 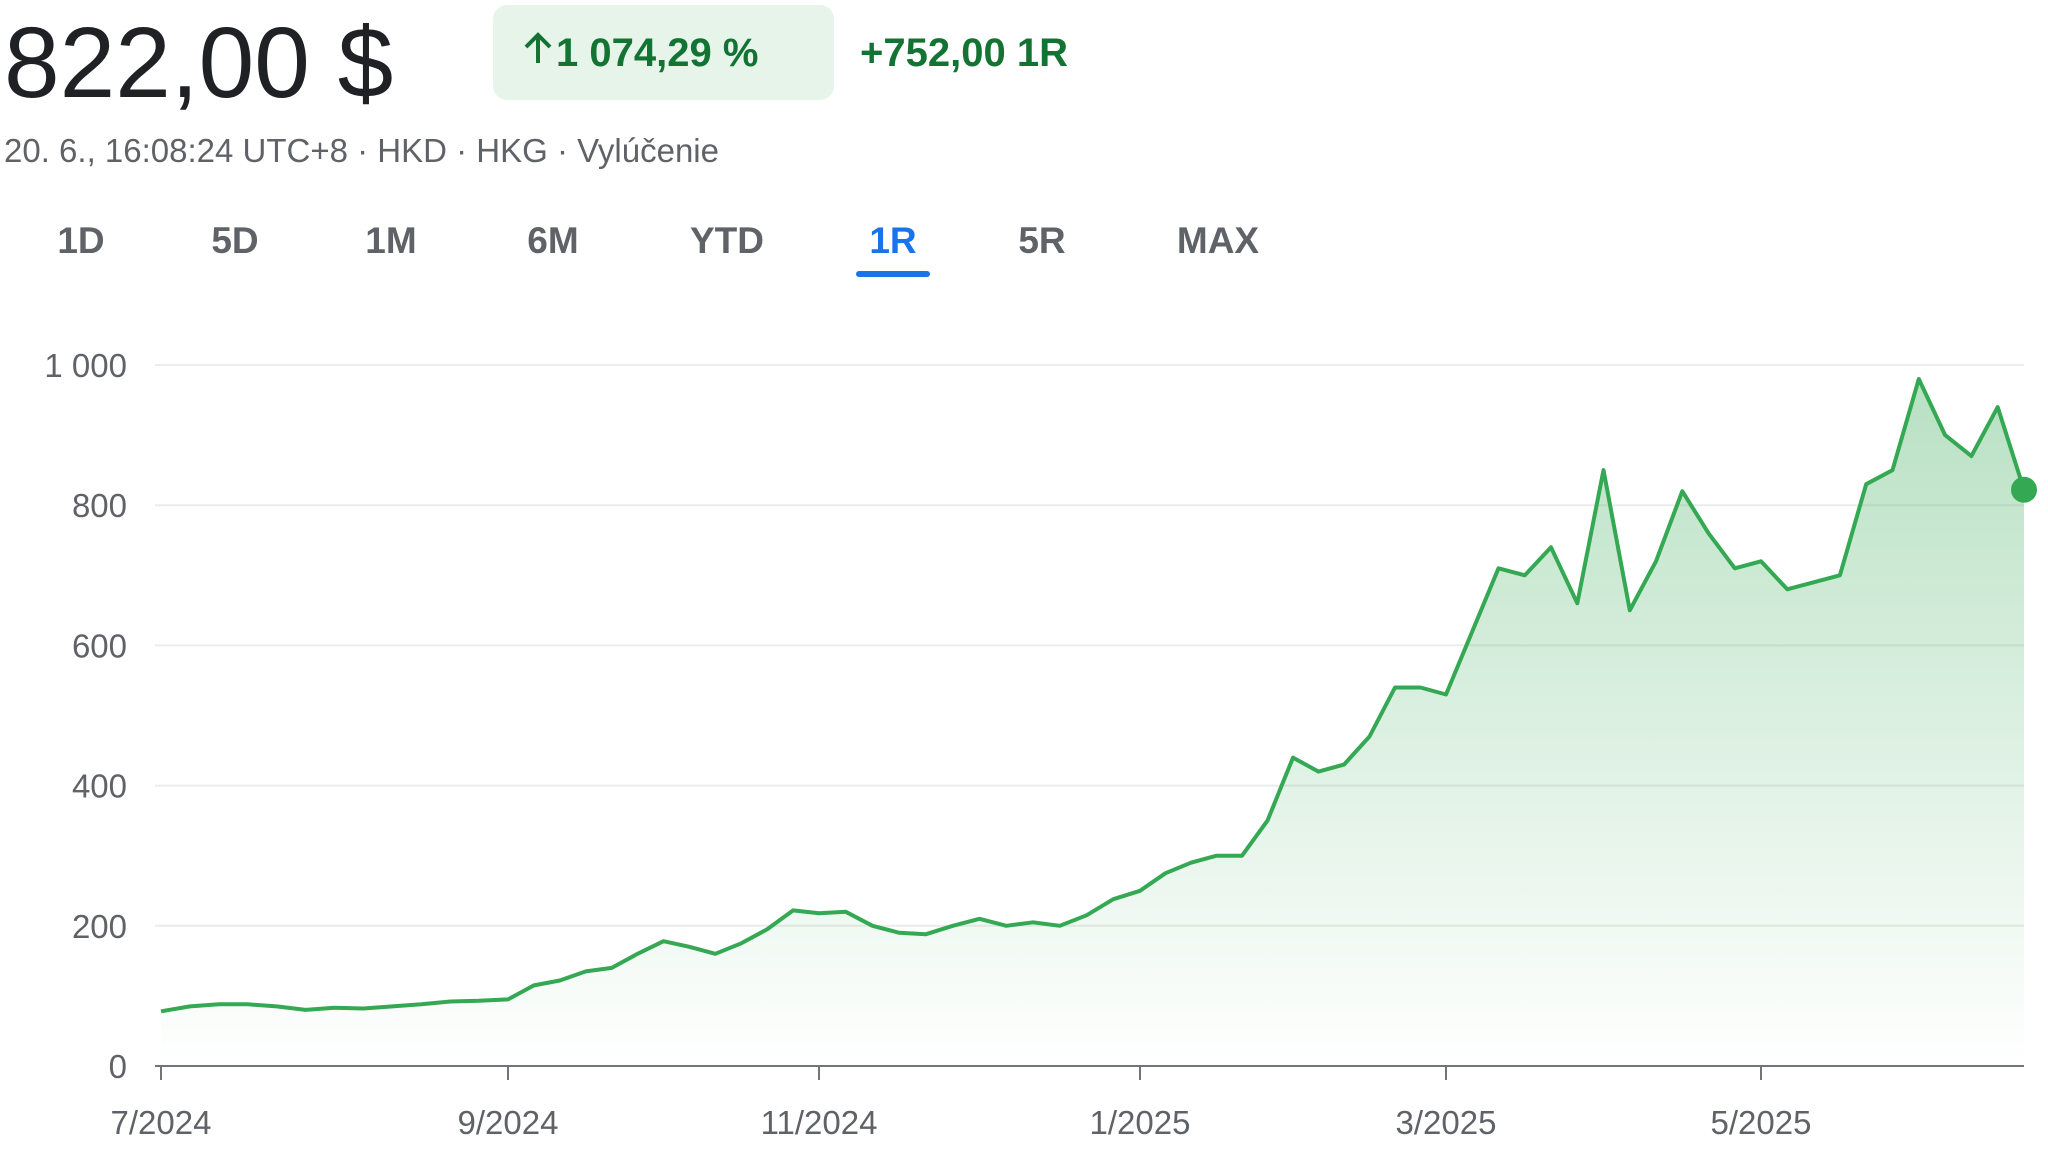 What do you see at coordinates (658, 248) in the screenshot?
I see `range-tabs: 1D 5D 1M 6M YTD 1R 5R MAX` at bounding box center [658, 248].